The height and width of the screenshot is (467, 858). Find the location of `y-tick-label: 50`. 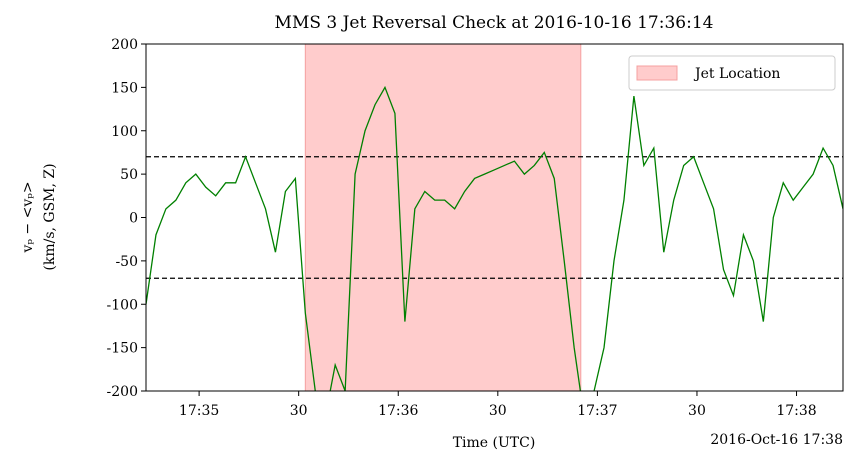

y-tick-label: 50 is located at coordinates (129, 175).